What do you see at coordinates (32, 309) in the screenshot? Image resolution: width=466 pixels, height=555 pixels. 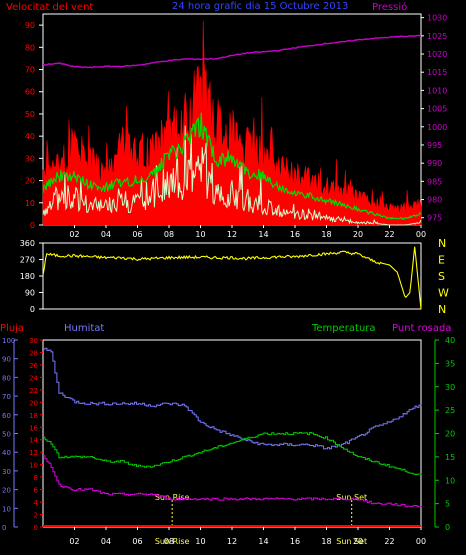 I see `direction-y-tick-label: 0` at bounding box center [32, 309].